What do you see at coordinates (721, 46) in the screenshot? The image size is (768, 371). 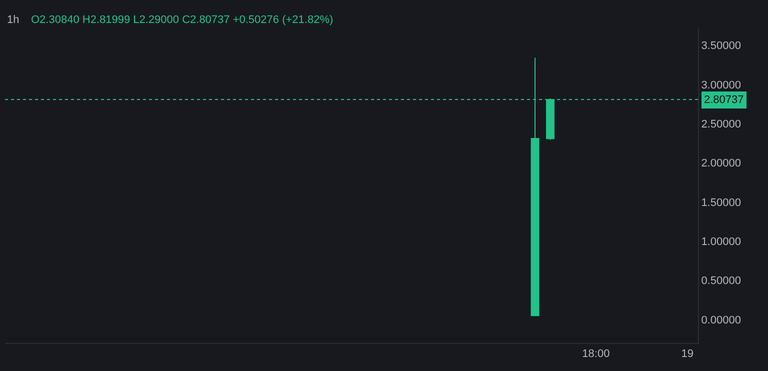 I see `y-tick-label: 3.50000` at bounding box center [721, 46].